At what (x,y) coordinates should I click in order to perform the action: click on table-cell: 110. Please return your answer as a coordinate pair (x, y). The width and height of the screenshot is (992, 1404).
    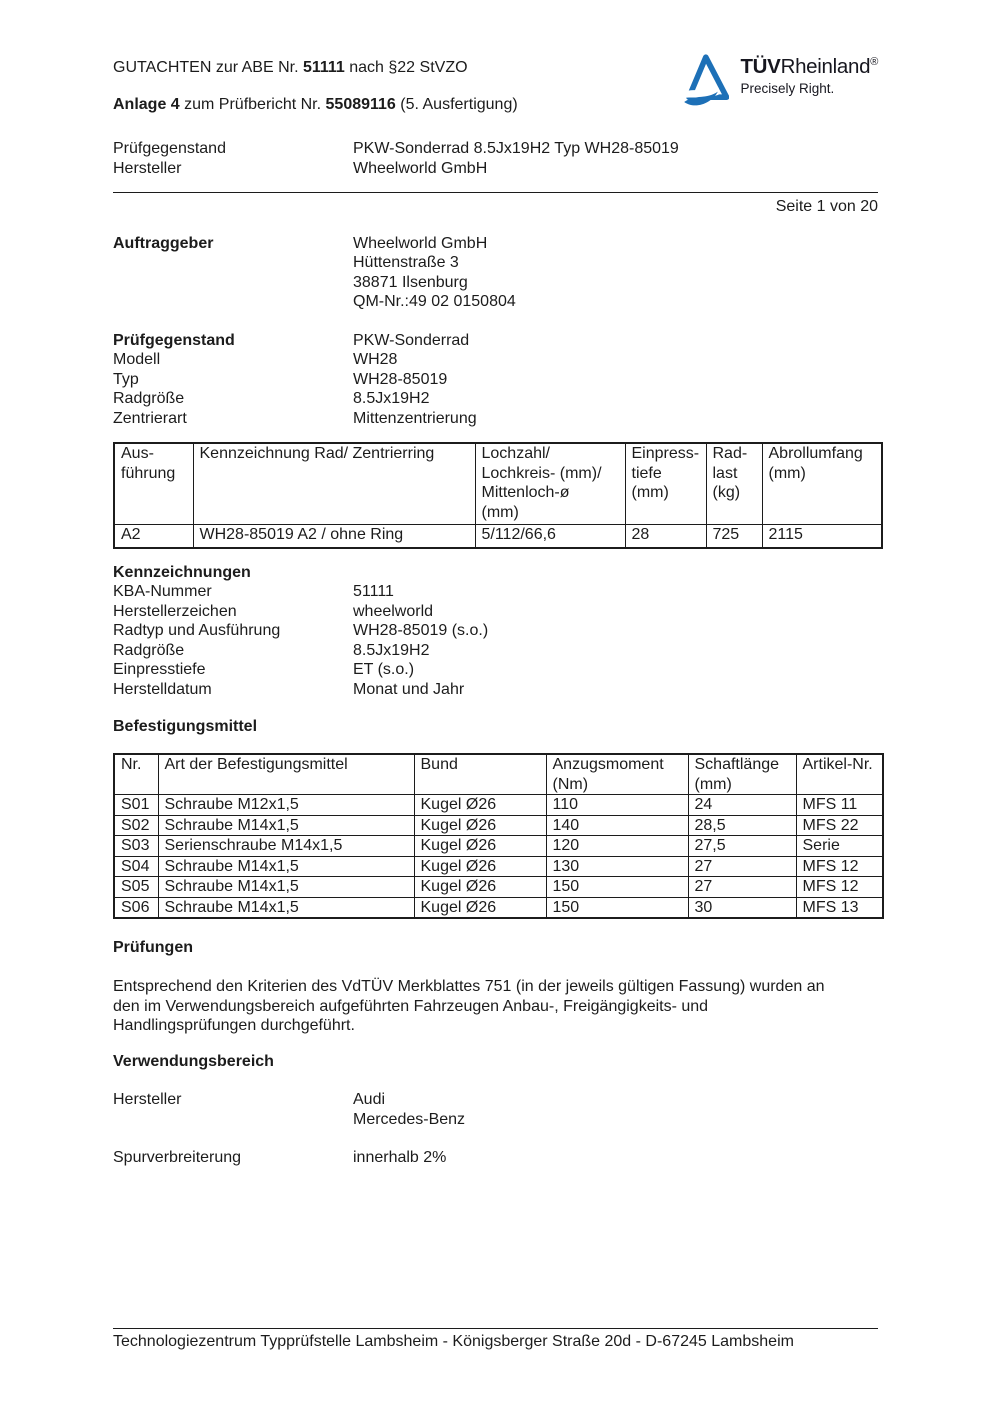
    Looking at the image, I should click on (617, 805).